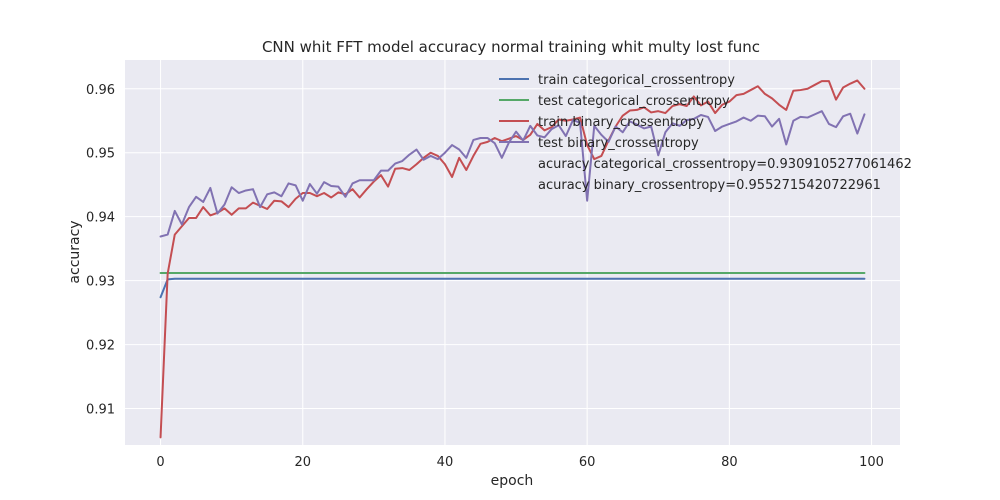 Image resolution: width=1000 pixels, height=500 pixels. Describe the element at coordinates (636, 80) in the screenshot. I see `legend-label: train categorical_crossentropy` at that location.